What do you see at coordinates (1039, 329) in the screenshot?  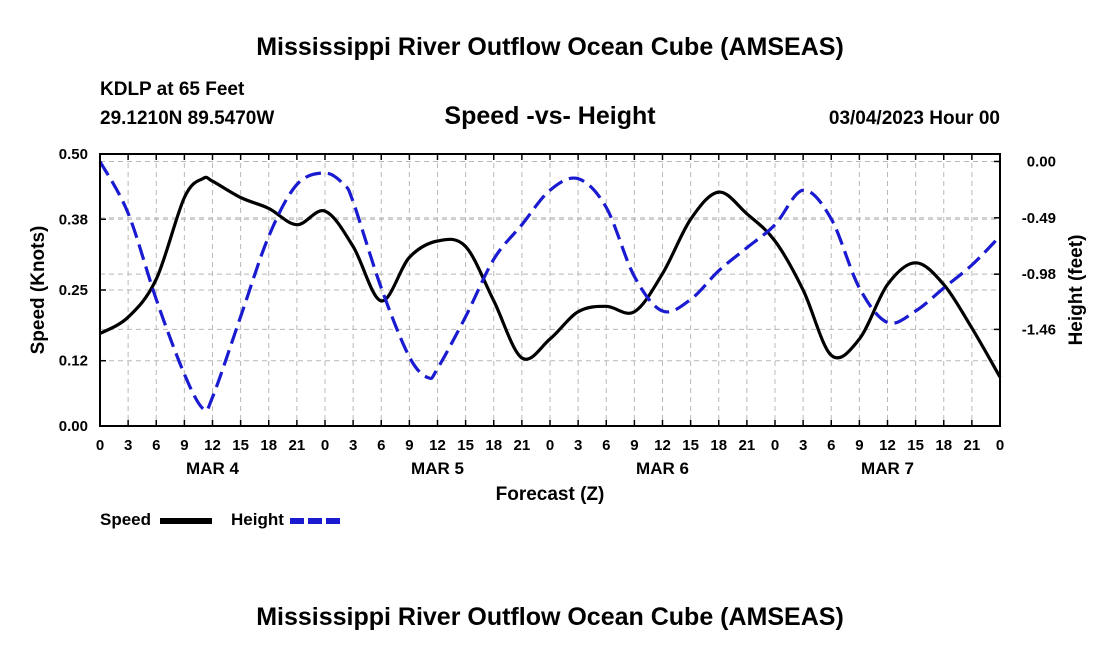 I see `y-right-tick-label: -1.46` at bounding box center [1039, 329].